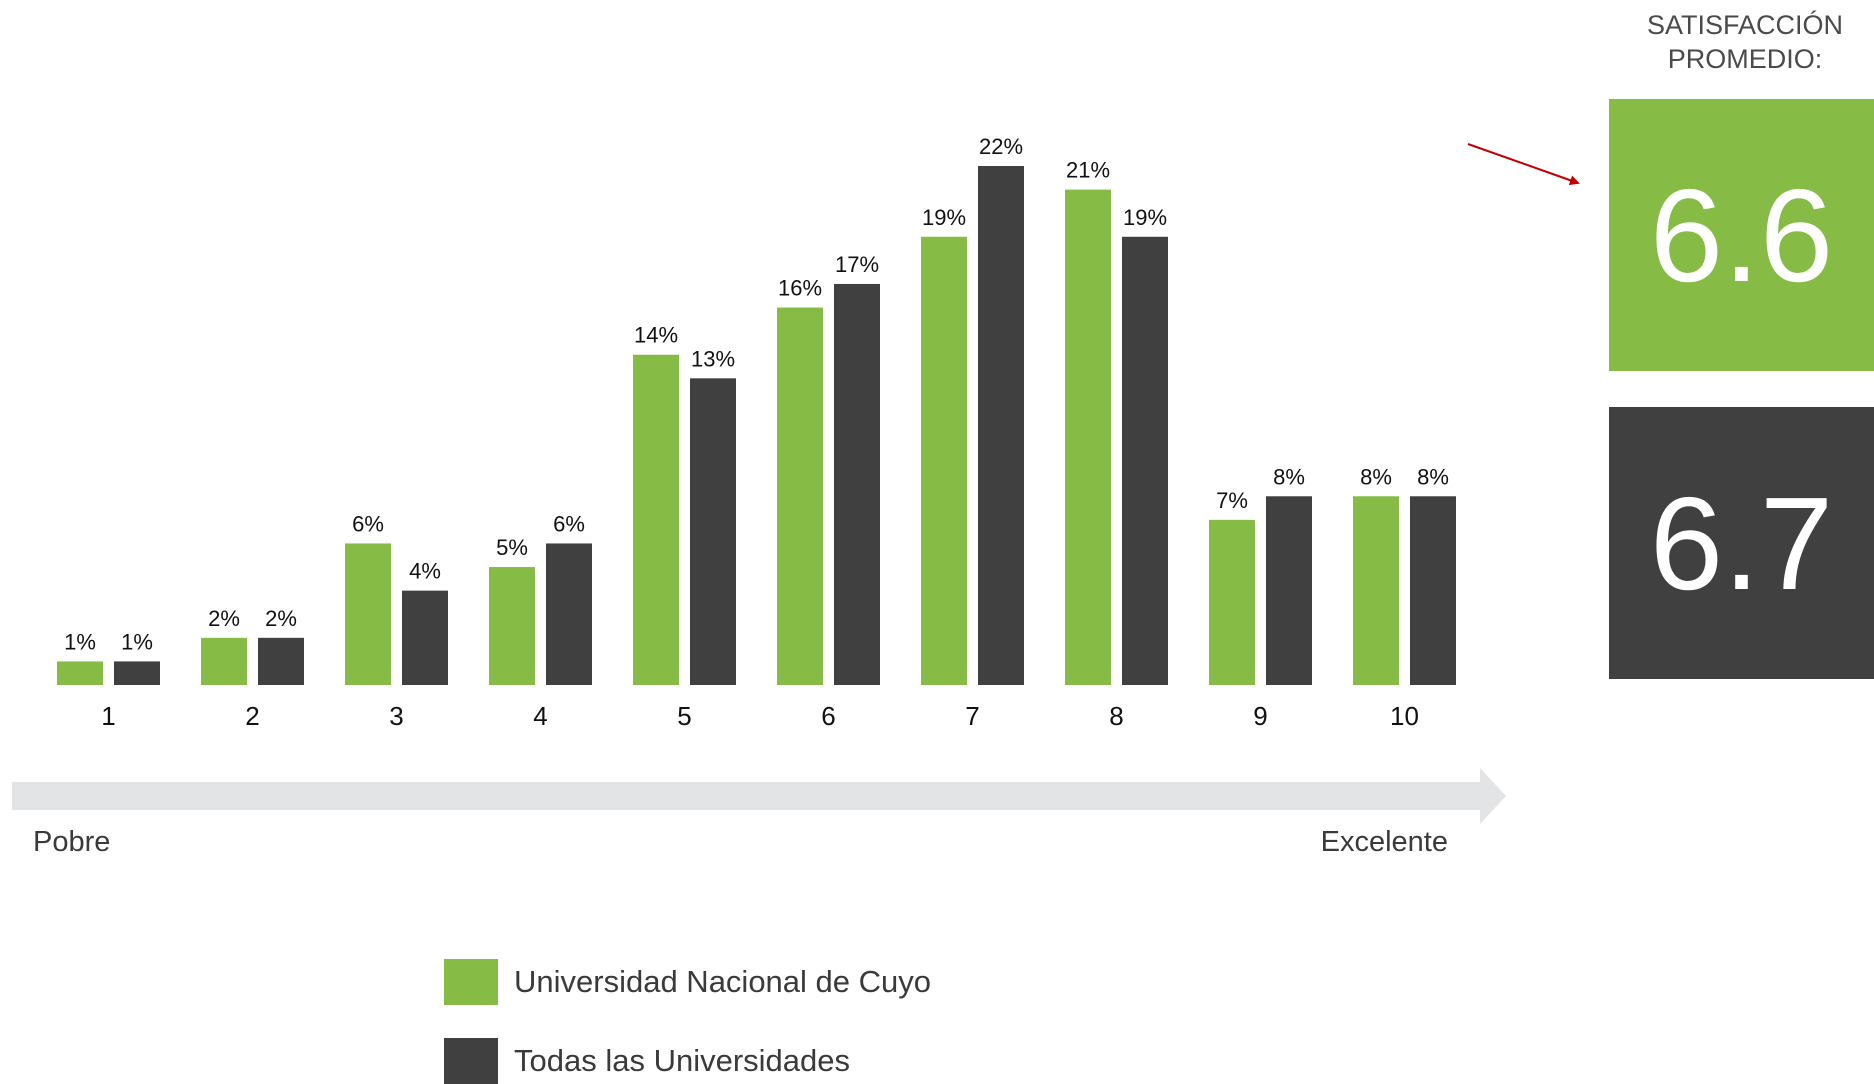 The image size is (1874, 1084). Describe the element at coordinates (972, 716) in the screenshot. I see `category-label-7: 7` at that location.